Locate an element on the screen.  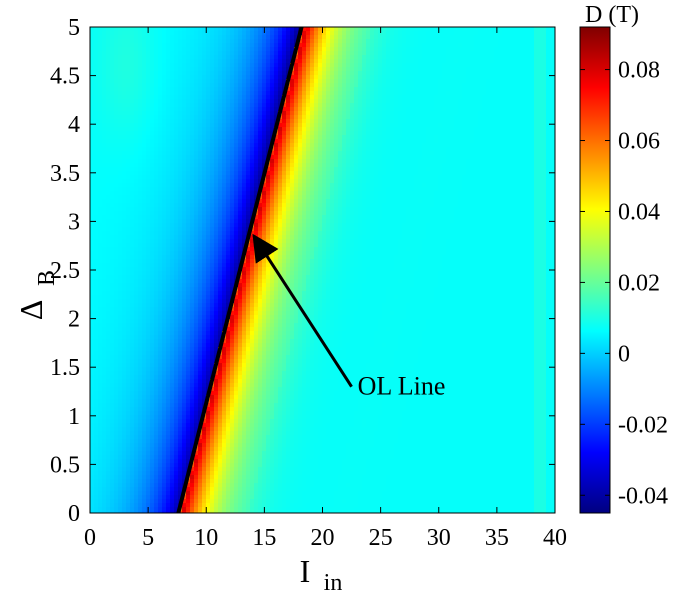
y-tick-label: 3.5 is located at coordinates (65, 174).